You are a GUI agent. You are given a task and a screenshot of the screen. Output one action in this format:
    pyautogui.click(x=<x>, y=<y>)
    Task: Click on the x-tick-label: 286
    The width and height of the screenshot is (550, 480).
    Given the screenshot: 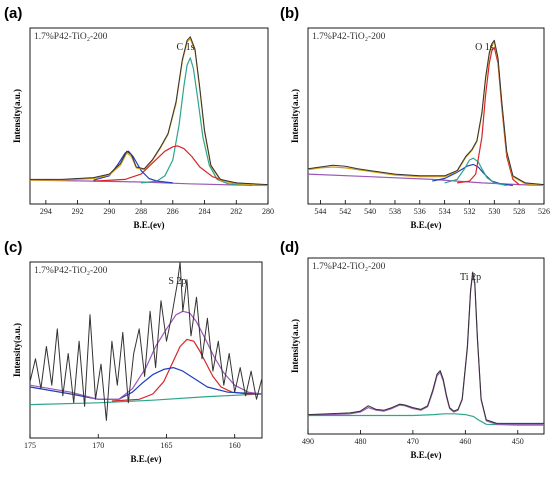 What is the action you would take?
    pyautogui.click(x=173, y=211)
    